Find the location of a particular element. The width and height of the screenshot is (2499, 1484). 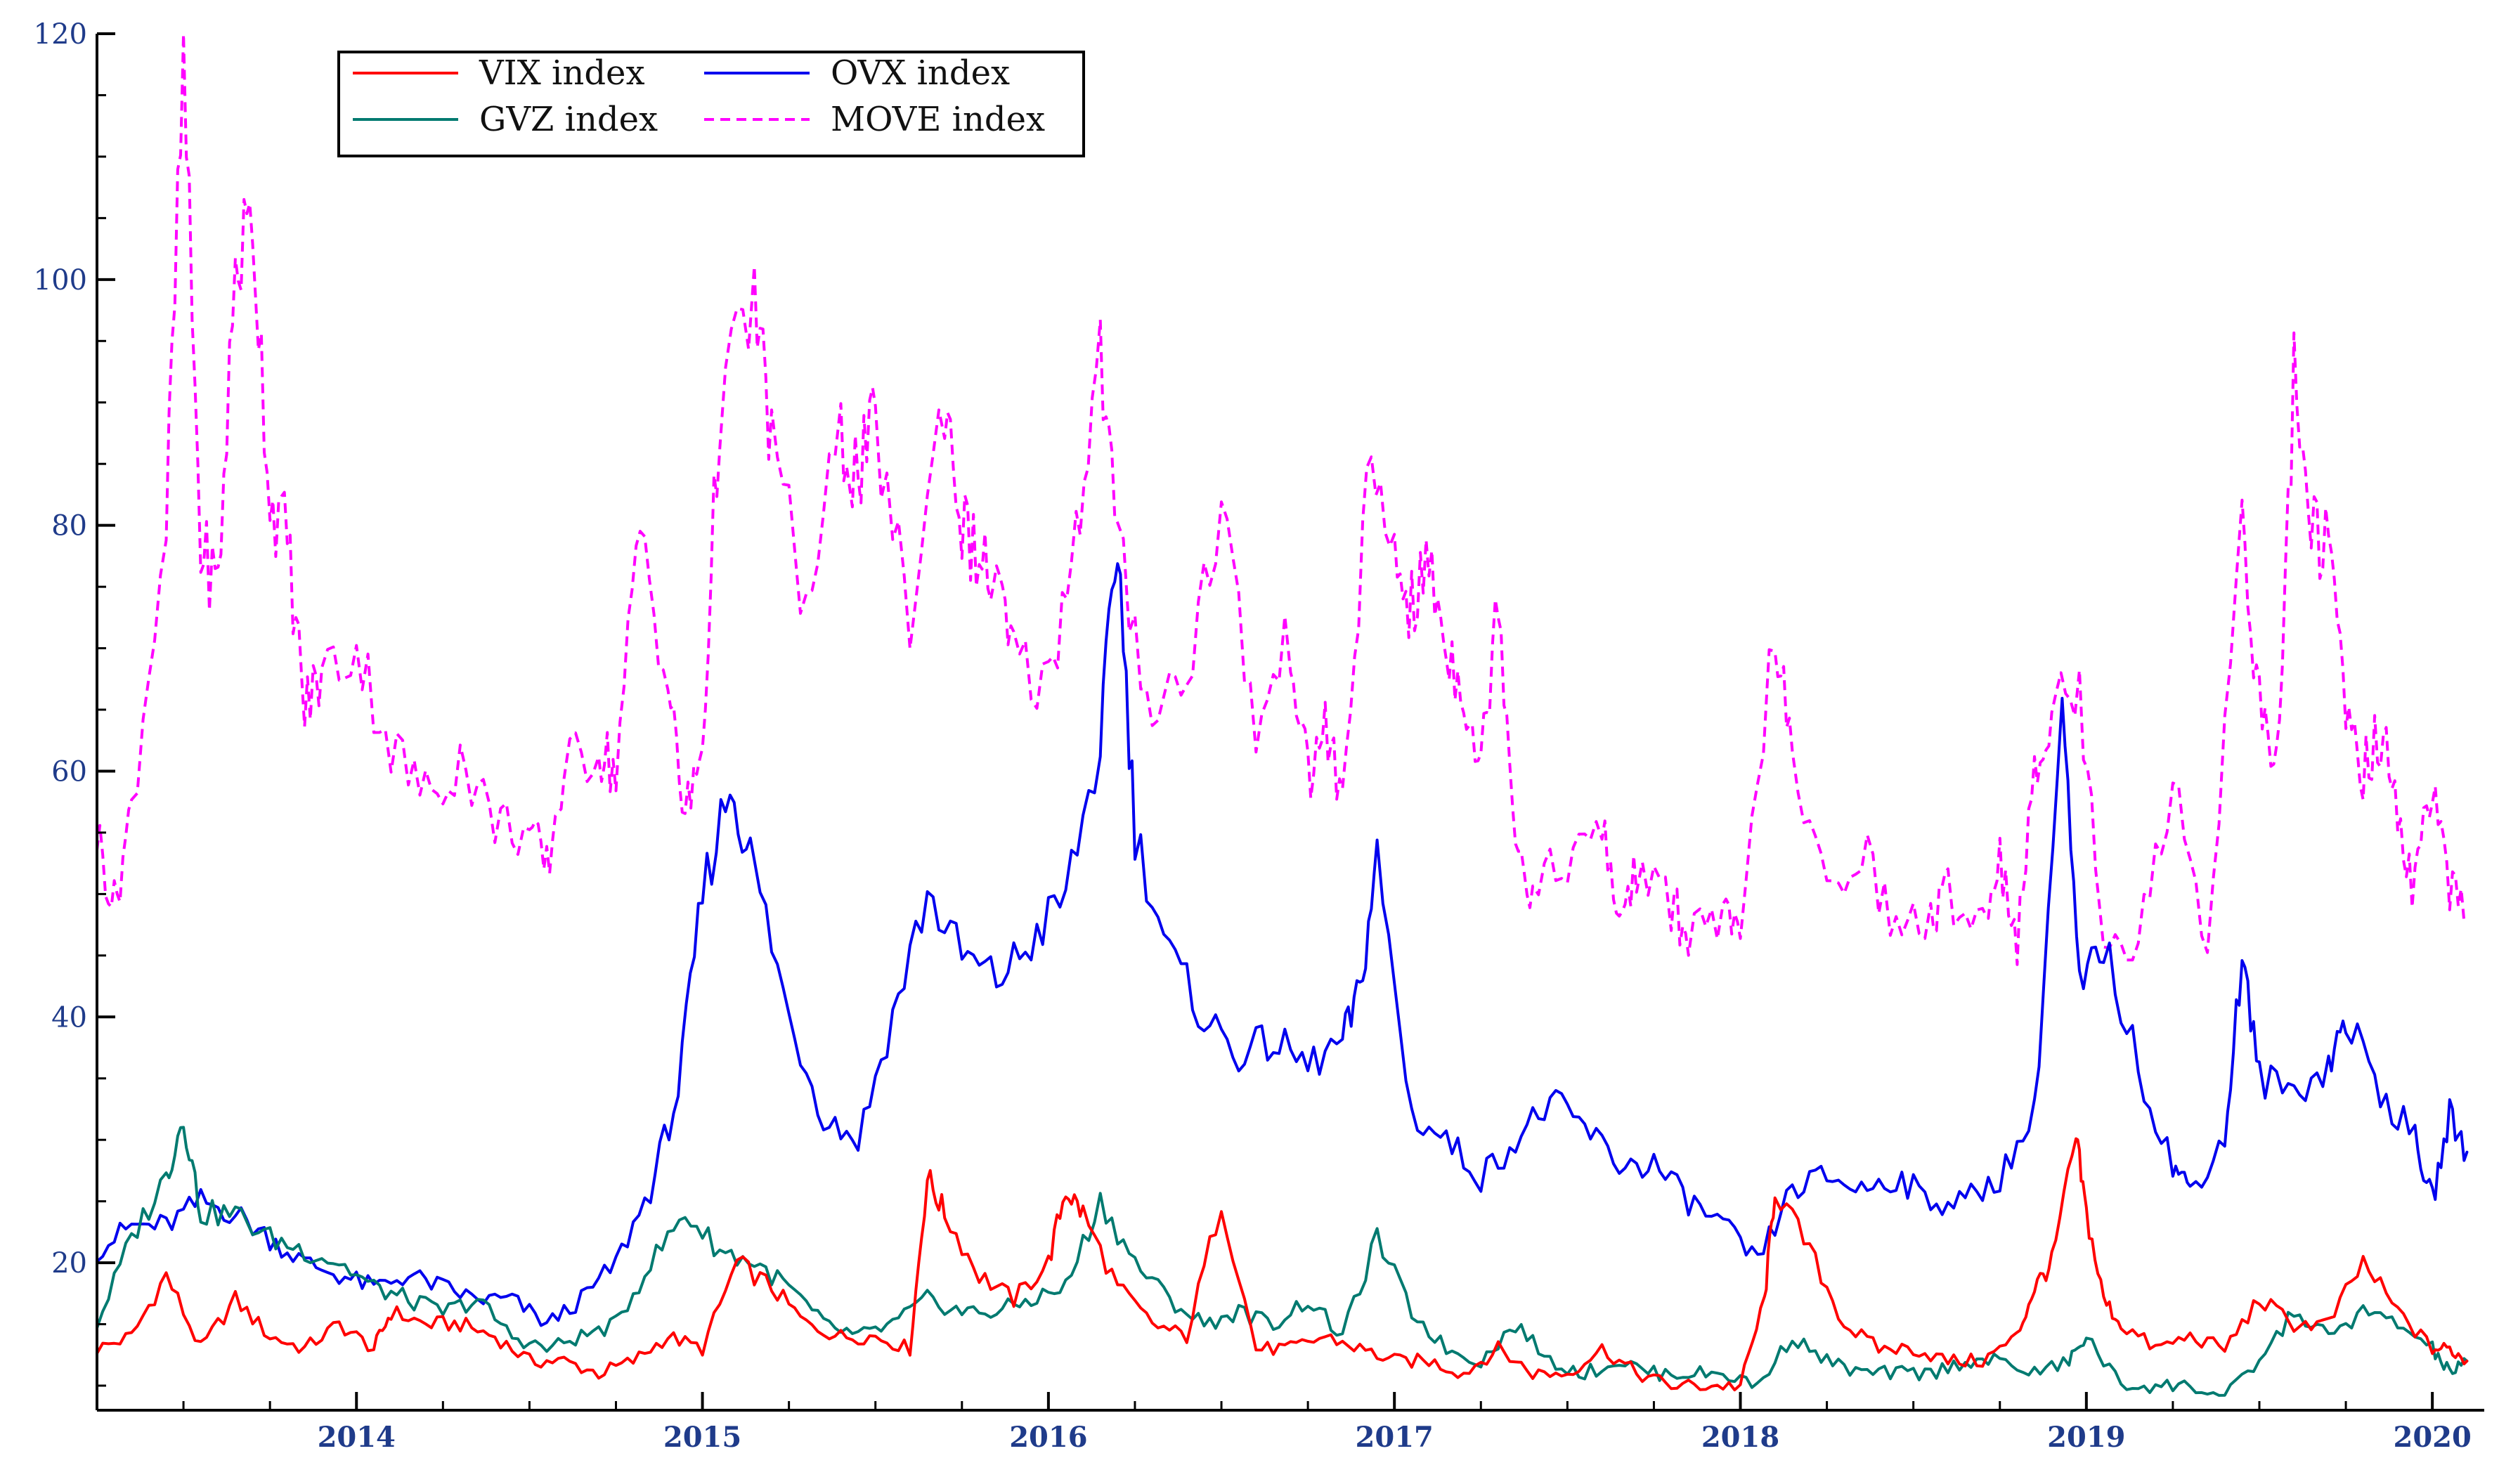

legend-label-ovx-index: OVX index is located at coordinates (921, 73).